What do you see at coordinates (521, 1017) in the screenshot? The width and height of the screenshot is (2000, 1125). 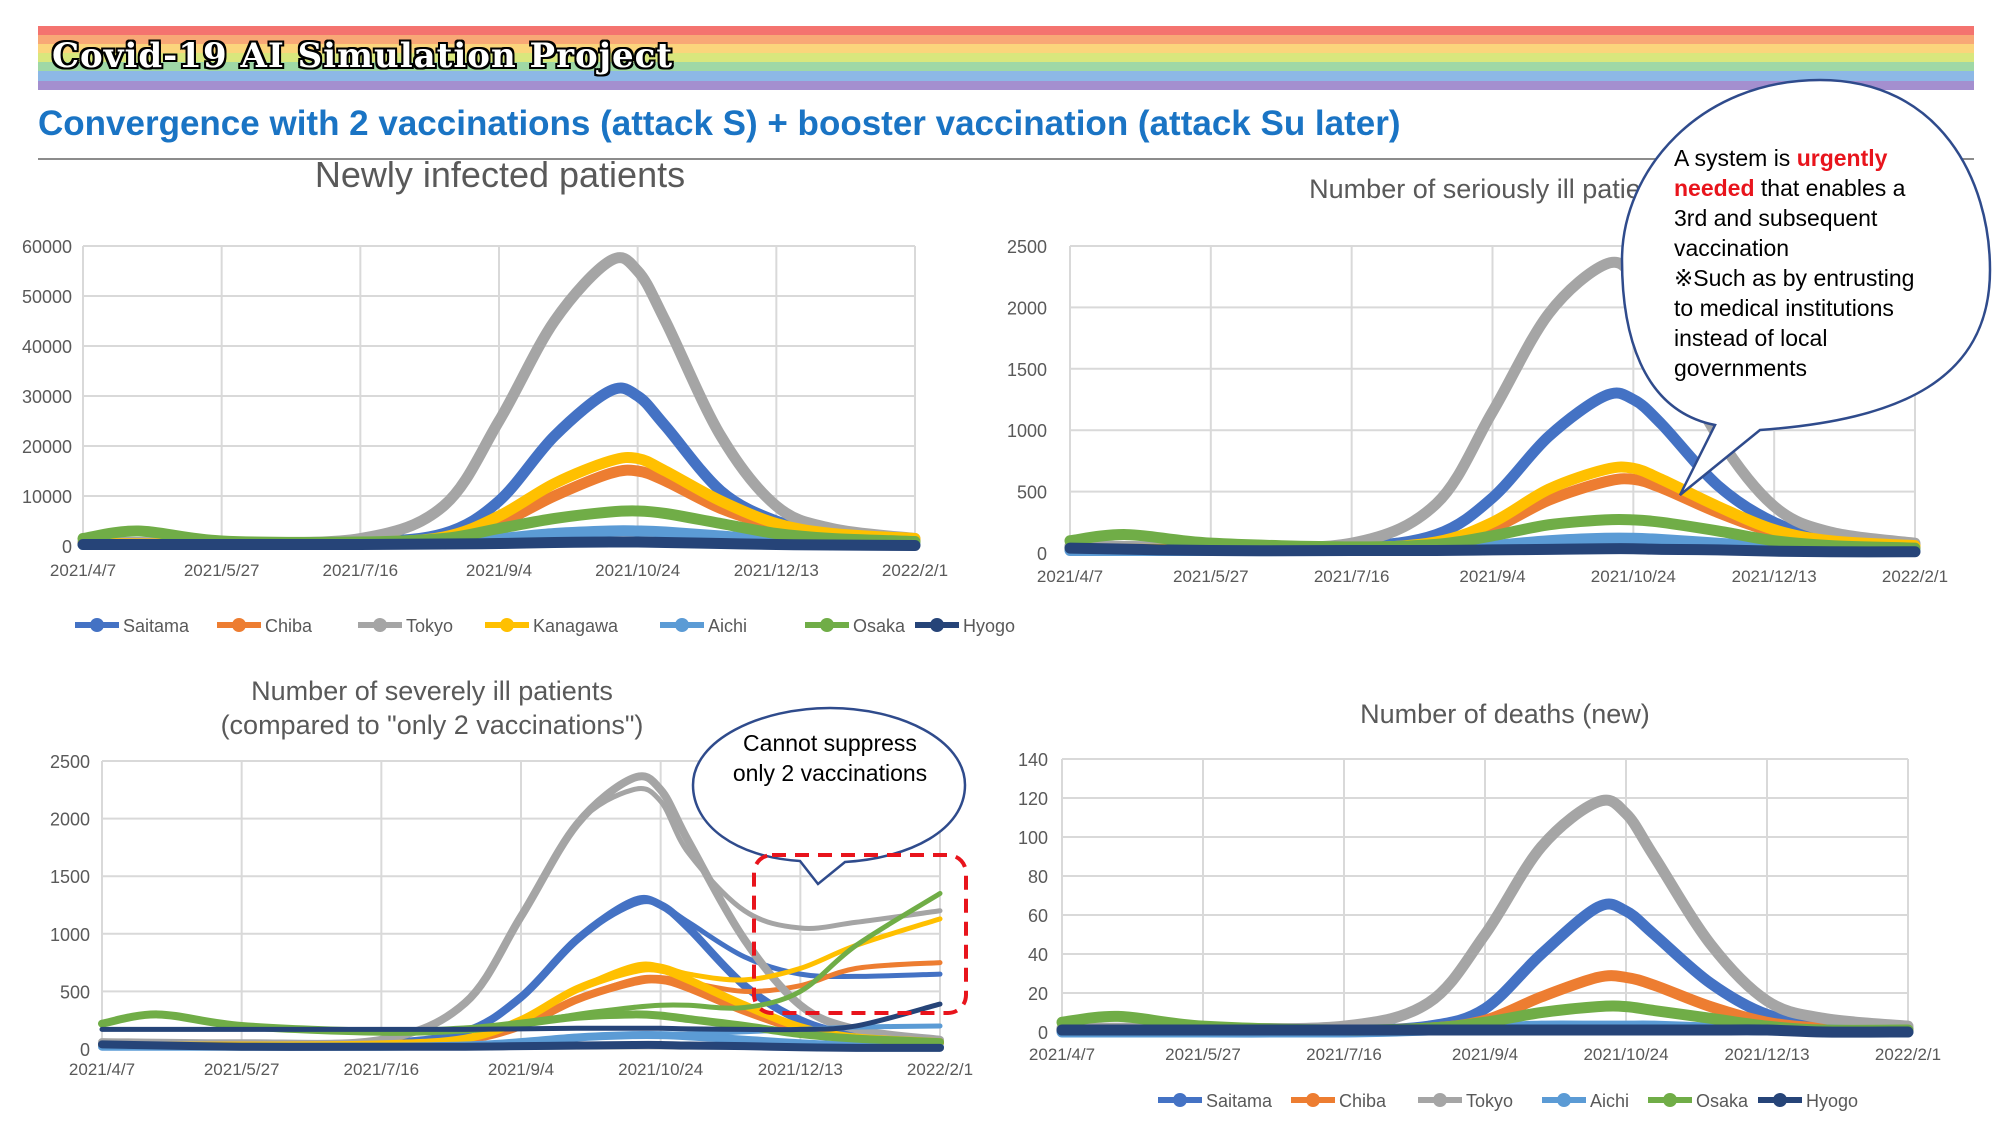 I see `series-line-hyogo-only-2-vaccinations-` at bounding box center [521, 1017].